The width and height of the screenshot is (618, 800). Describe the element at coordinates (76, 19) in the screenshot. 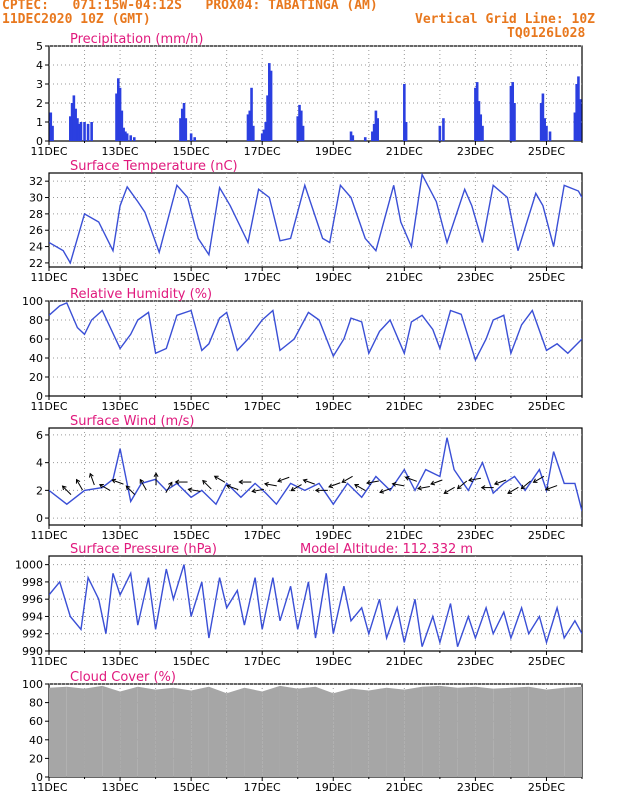

I see `header-line2-left: 11DEC2020 10Z (GMT)` at that location.